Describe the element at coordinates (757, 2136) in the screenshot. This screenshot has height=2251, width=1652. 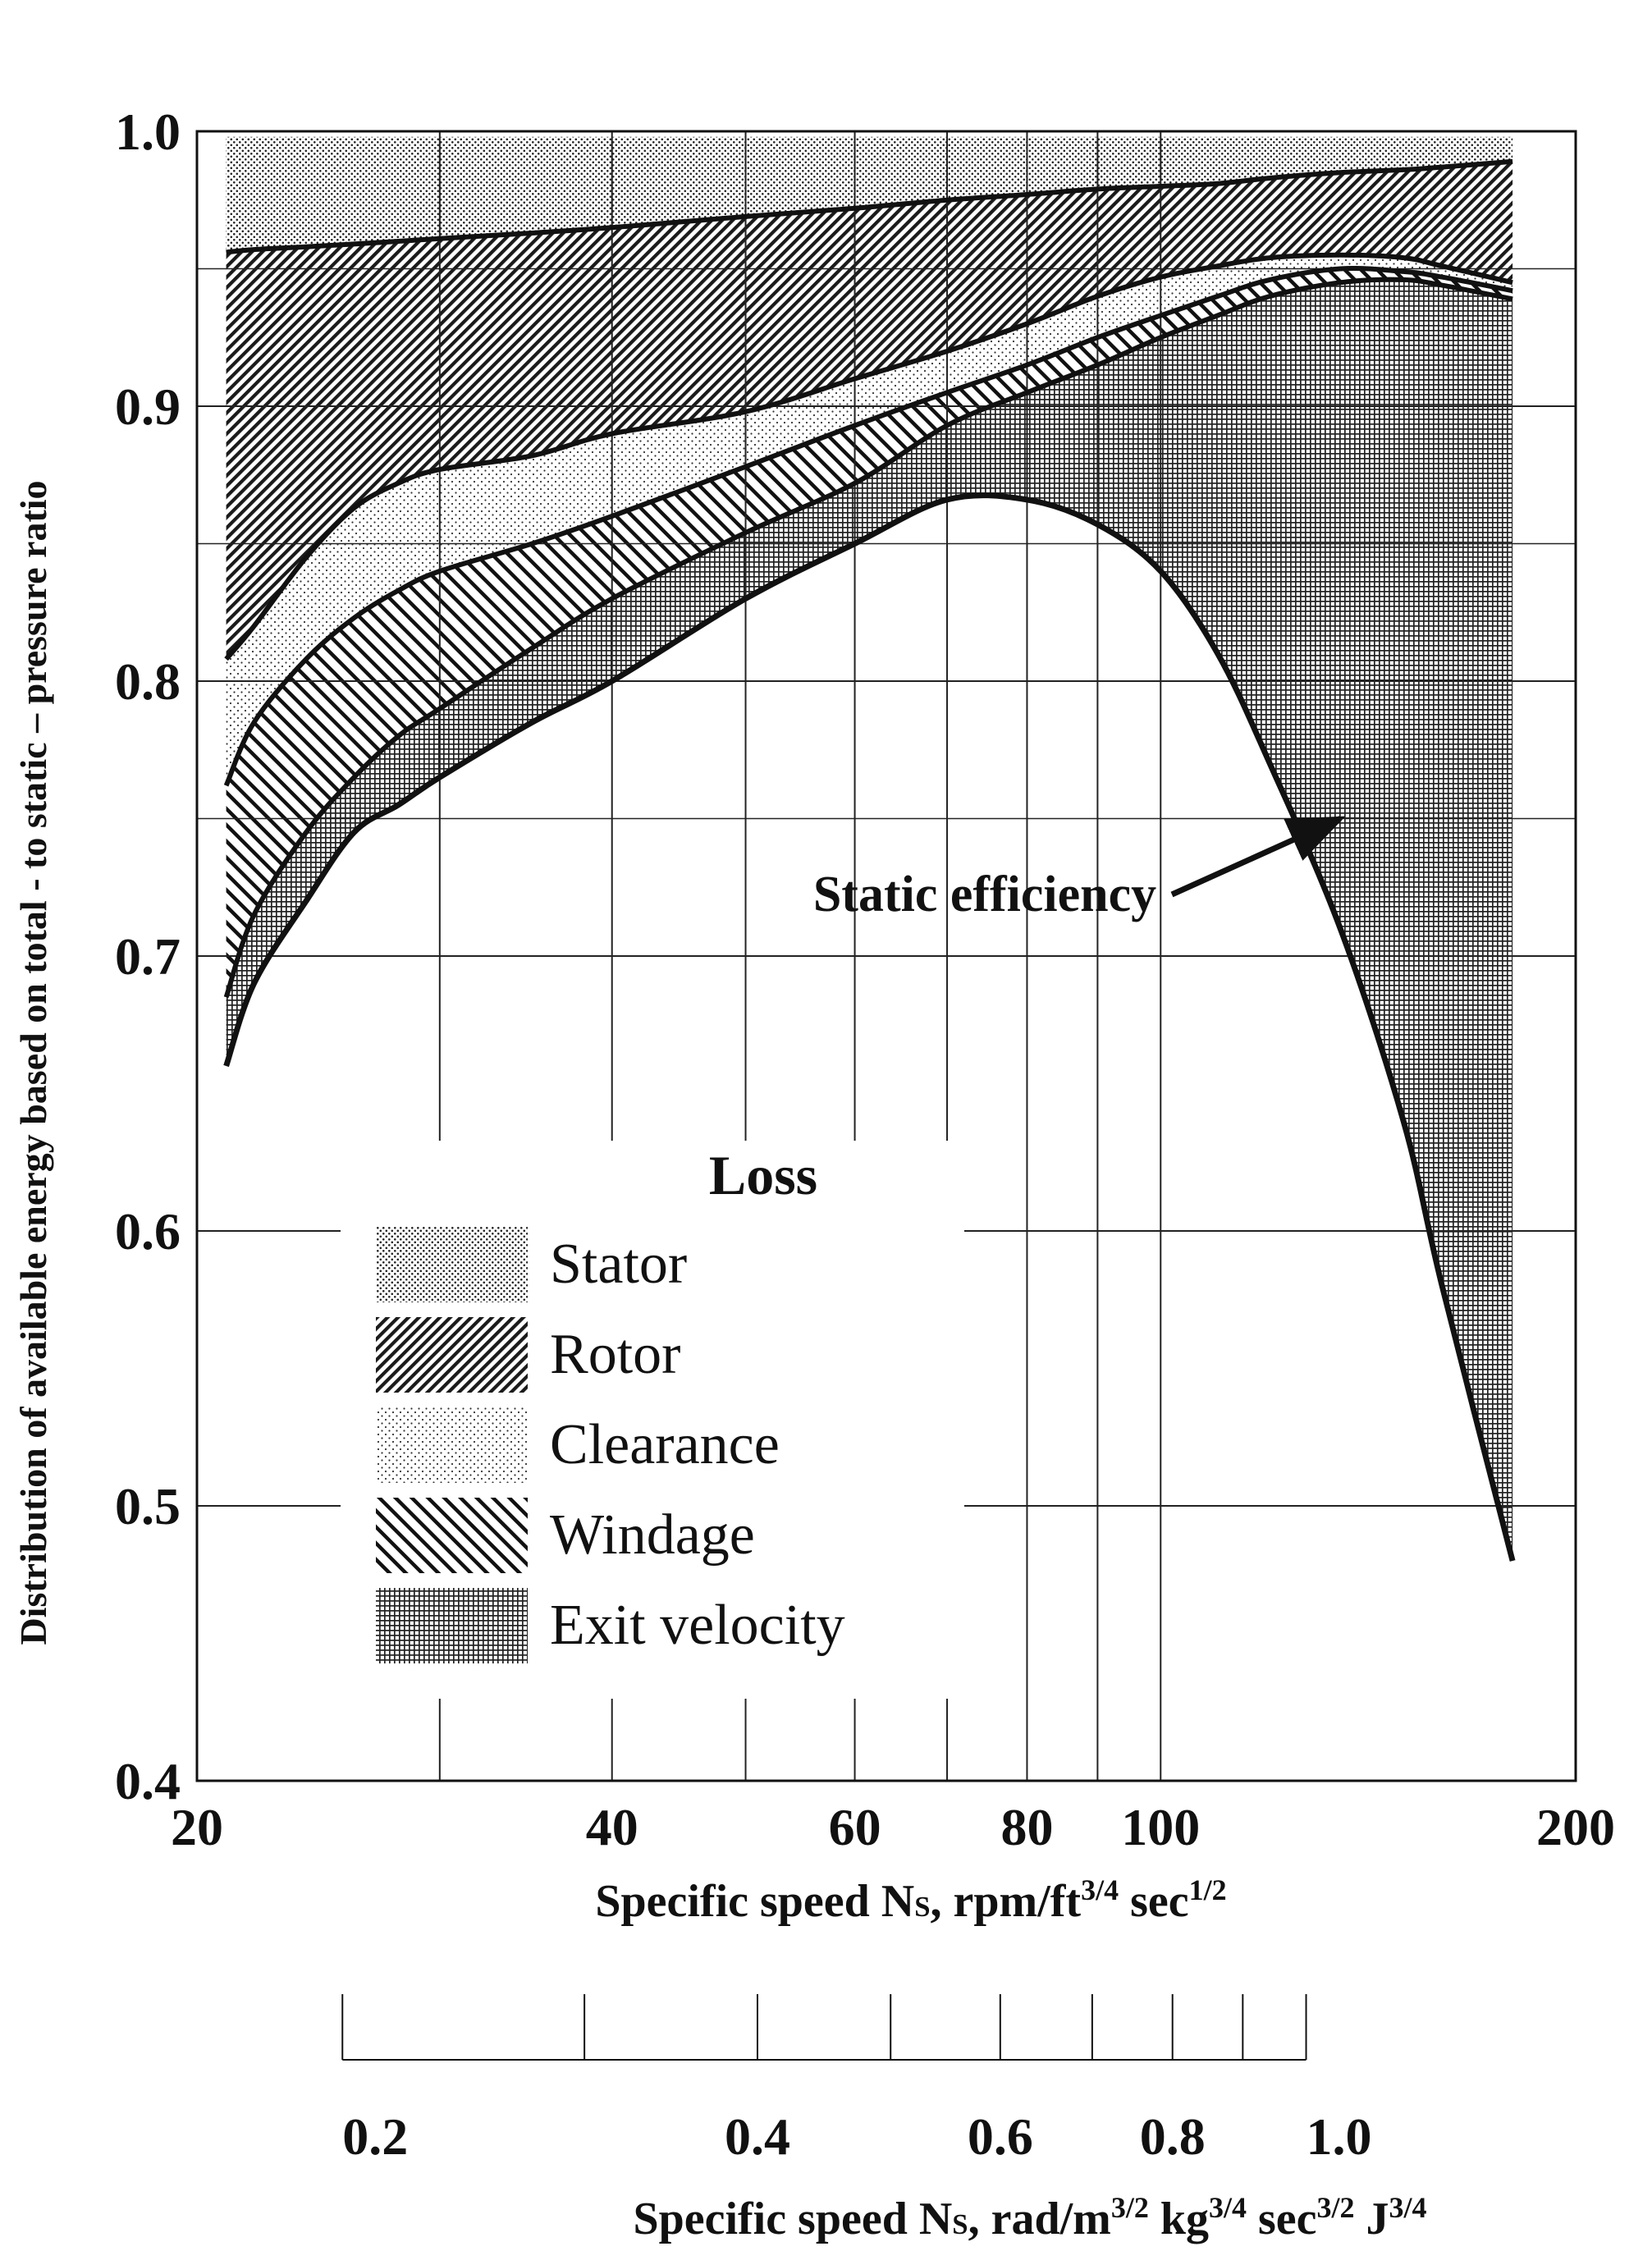
I see `secondary-tick-label: 0.4` at that location.